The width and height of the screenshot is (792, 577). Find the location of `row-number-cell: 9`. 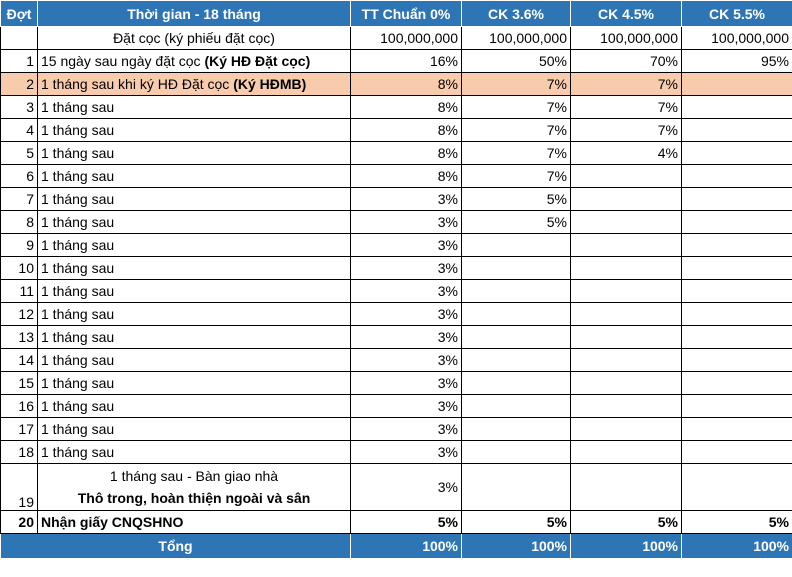

row-number-cell: 9 is located at coordinates (19, 245).